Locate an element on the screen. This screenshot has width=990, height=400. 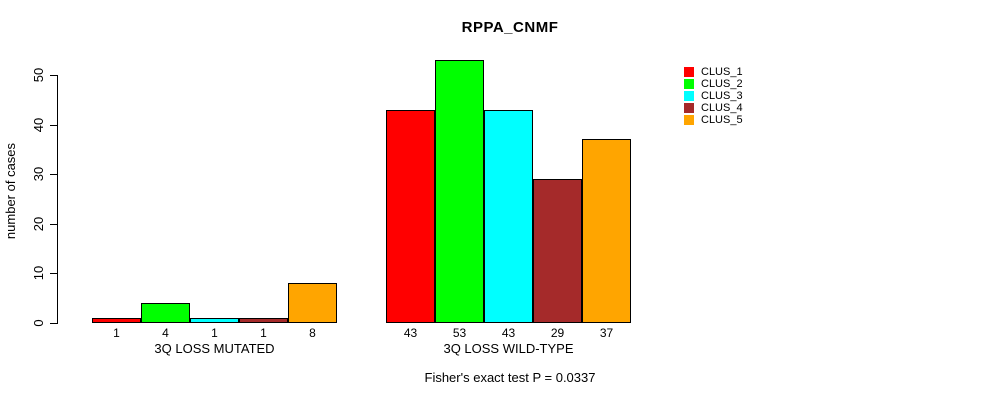
y-tick-label: 10 is located at coordinates (38, 273).